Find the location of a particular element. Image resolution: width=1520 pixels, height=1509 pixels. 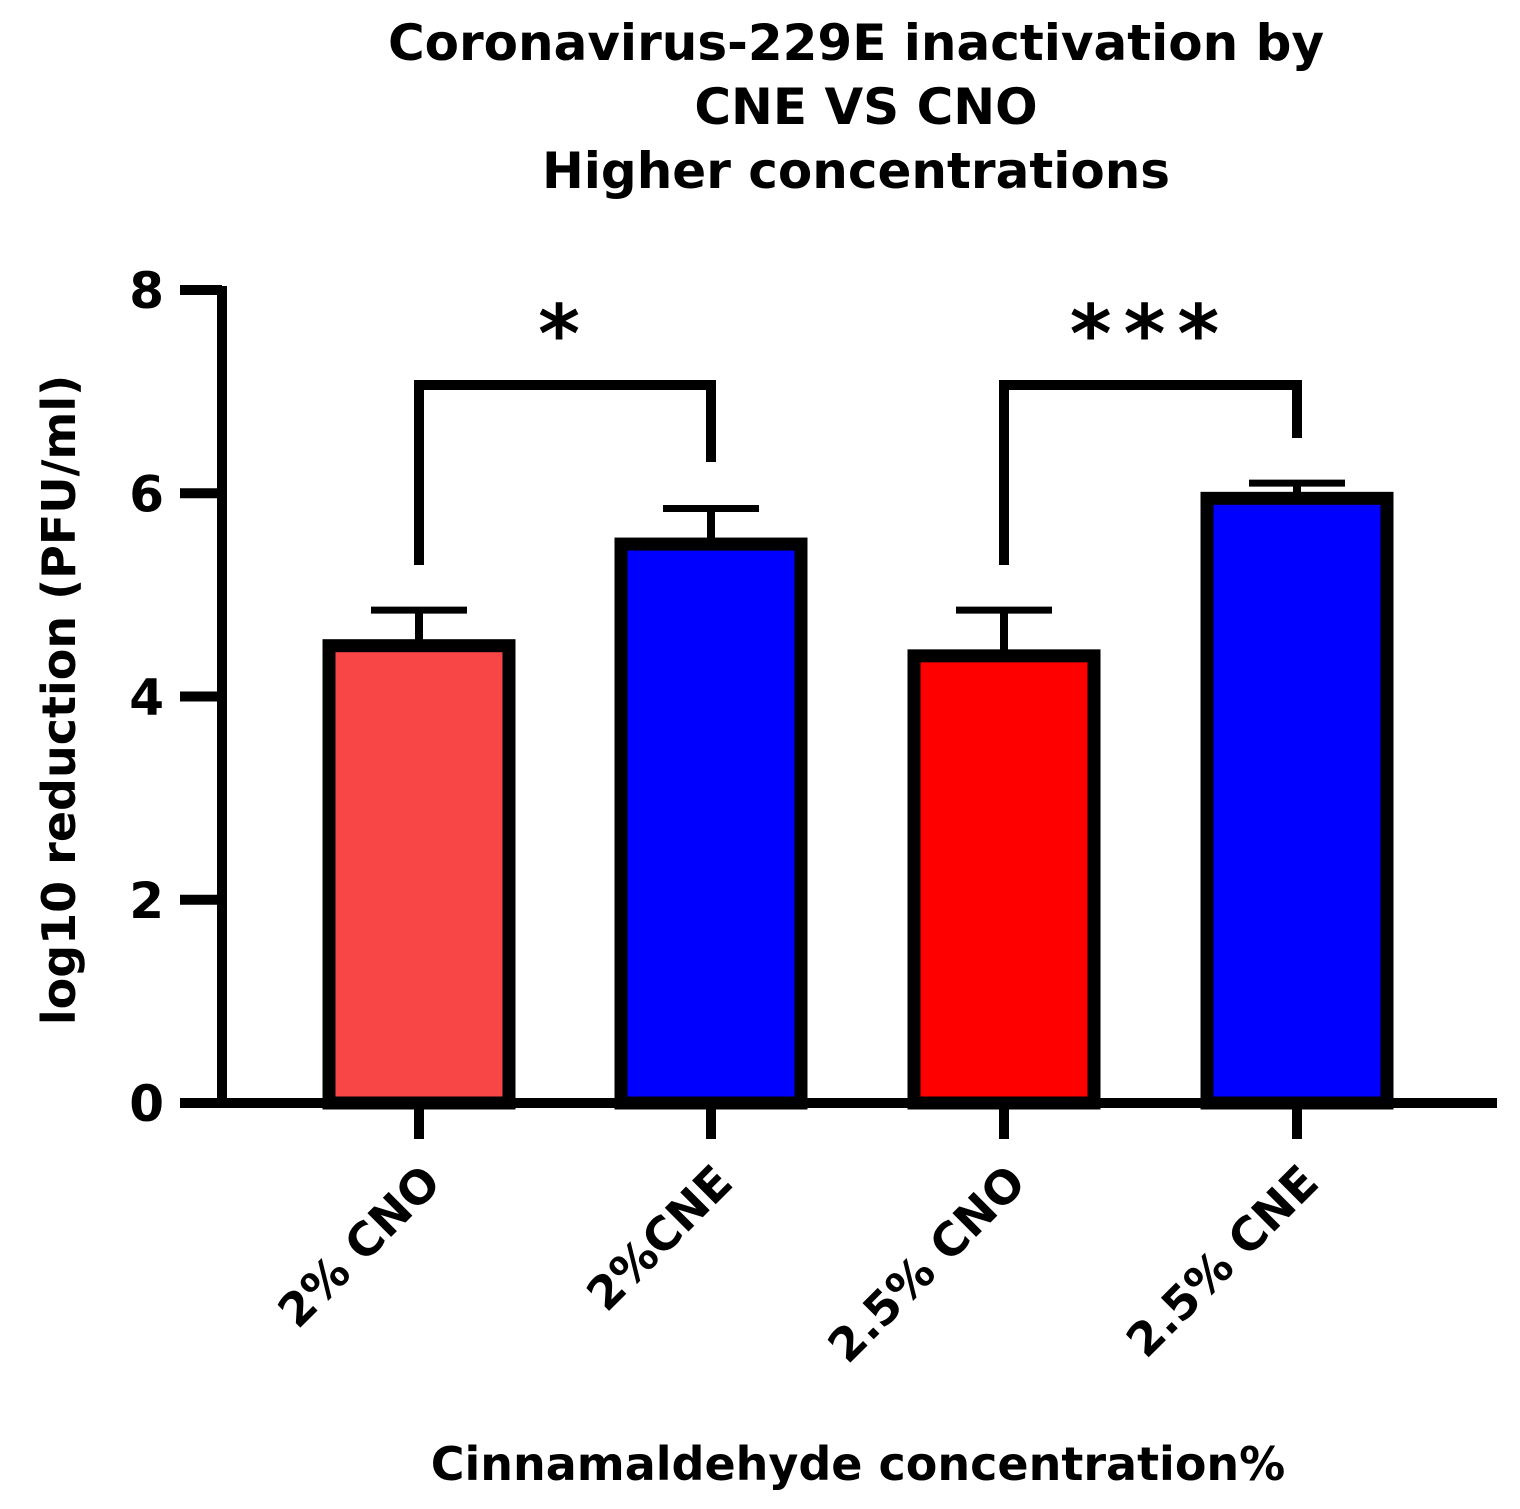

y-axis-label: log10 reduction (PFU/ml) is located at coordinates (59, 700).